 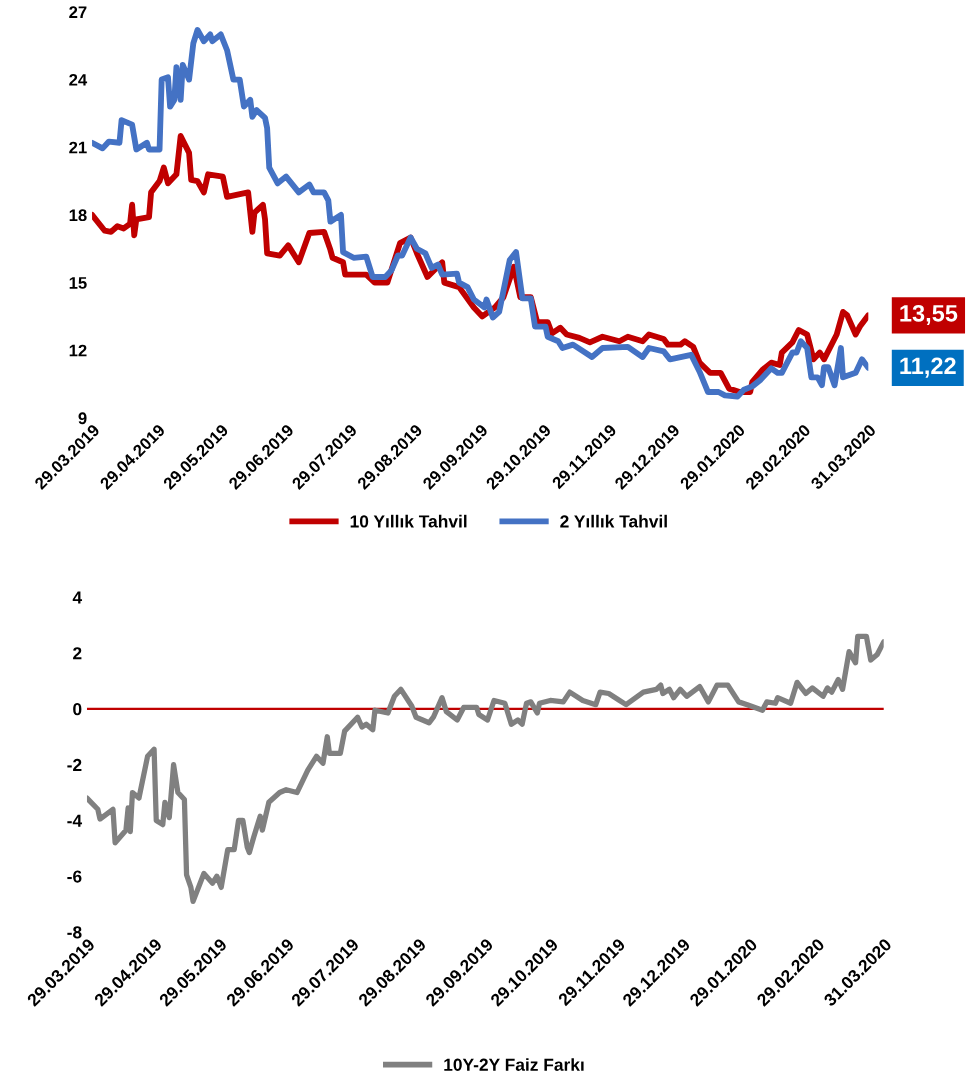 I want to click on y-tick-label: 12, so click(x=78, y=350).